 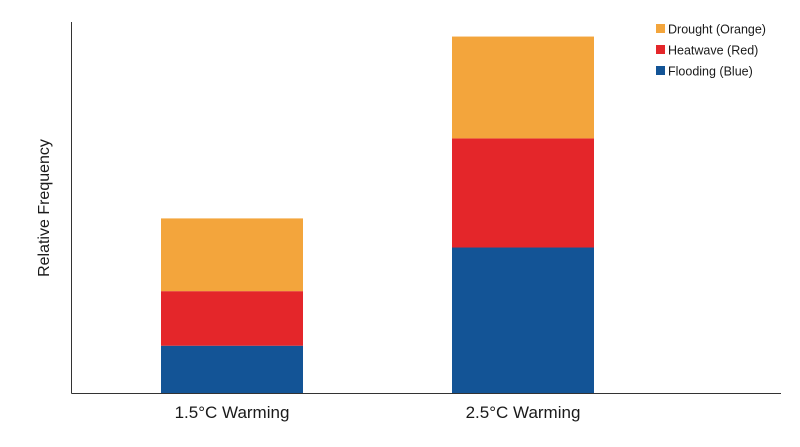 I want to click on x-tick-label: 1.5°C Warming, so click(x=232, y=412).